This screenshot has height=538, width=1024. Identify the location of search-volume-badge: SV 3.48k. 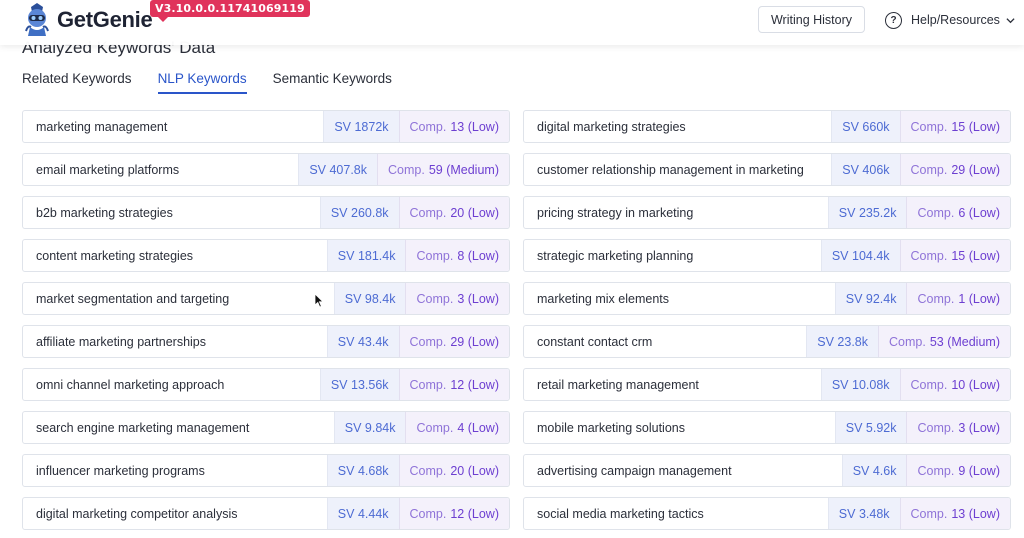
(863, 513).